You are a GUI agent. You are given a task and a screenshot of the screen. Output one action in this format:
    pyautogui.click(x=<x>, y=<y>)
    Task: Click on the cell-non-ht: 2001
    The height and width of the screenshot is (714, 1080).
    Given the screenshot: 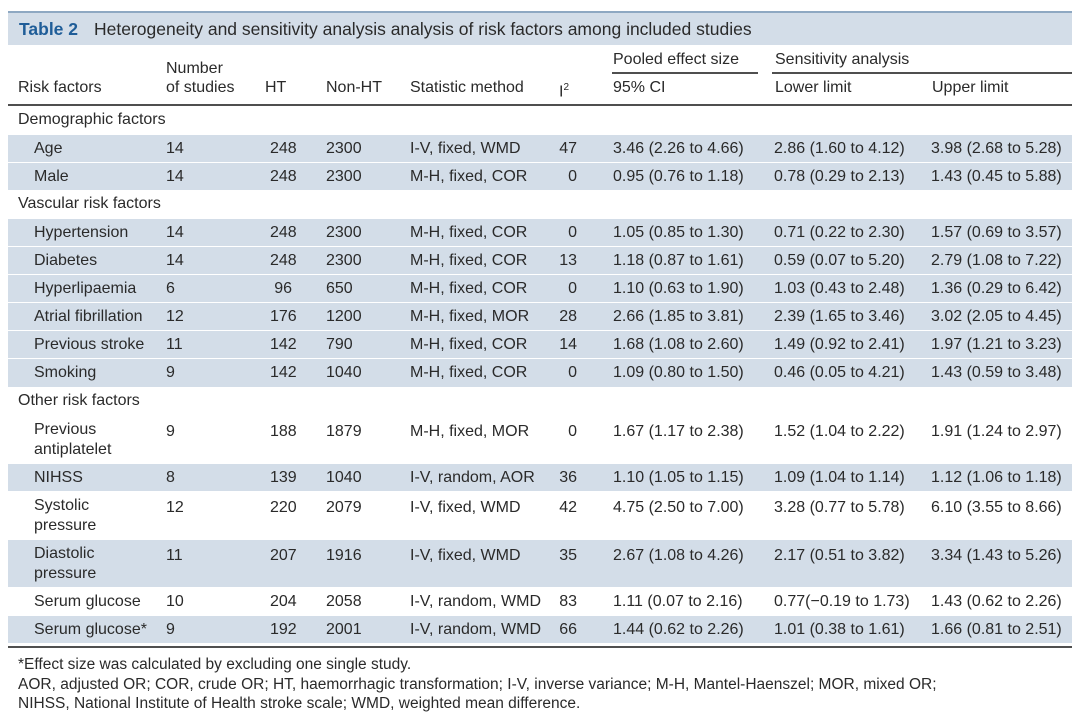 What is the action you would take?
    pyautogui.click(x=344, y=629)
    